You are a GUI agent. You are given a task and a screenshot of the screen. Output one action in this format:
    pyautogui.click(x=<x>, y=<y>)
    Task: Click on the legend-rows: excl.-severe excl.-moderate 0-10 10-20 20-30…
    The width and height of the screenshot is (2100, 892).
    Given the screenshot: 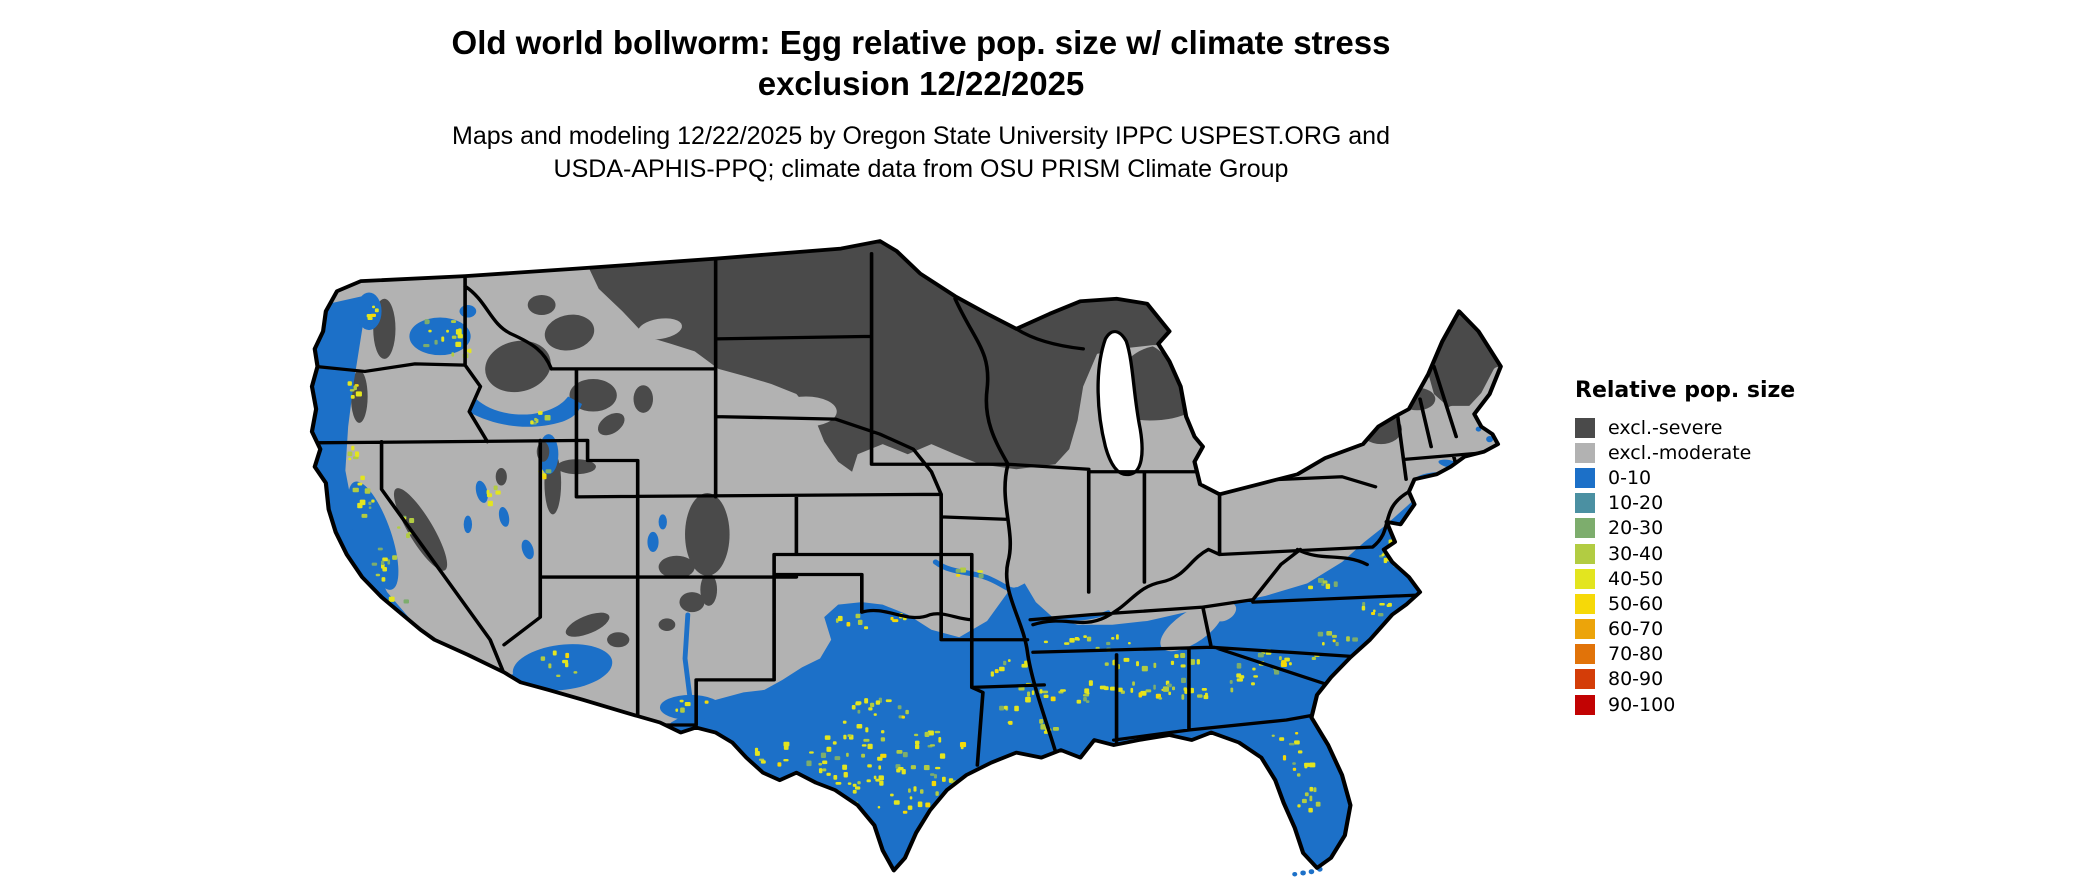 What is the action you would take?
    pyautogui.click(x=1685, y=566)
    